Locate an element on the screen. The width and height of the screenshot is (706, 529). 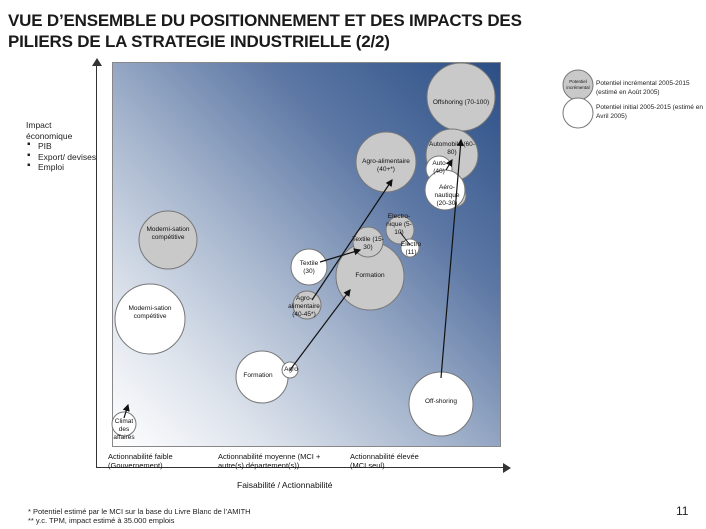
arrow-agro is located at coordinates (352, 240).